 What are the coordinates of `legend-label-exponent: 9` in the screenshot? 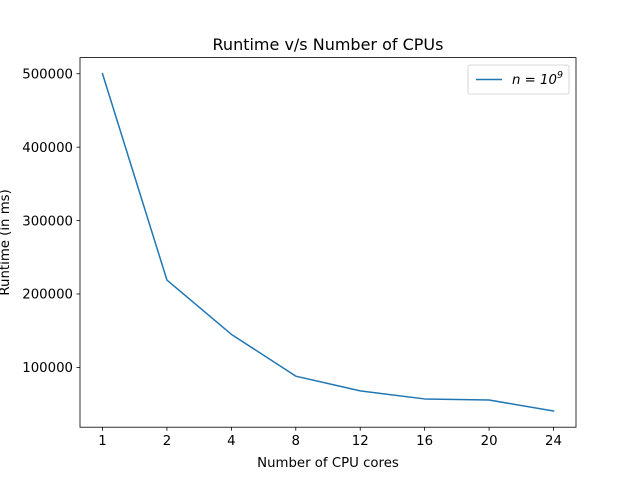 It's located at (560, 75).